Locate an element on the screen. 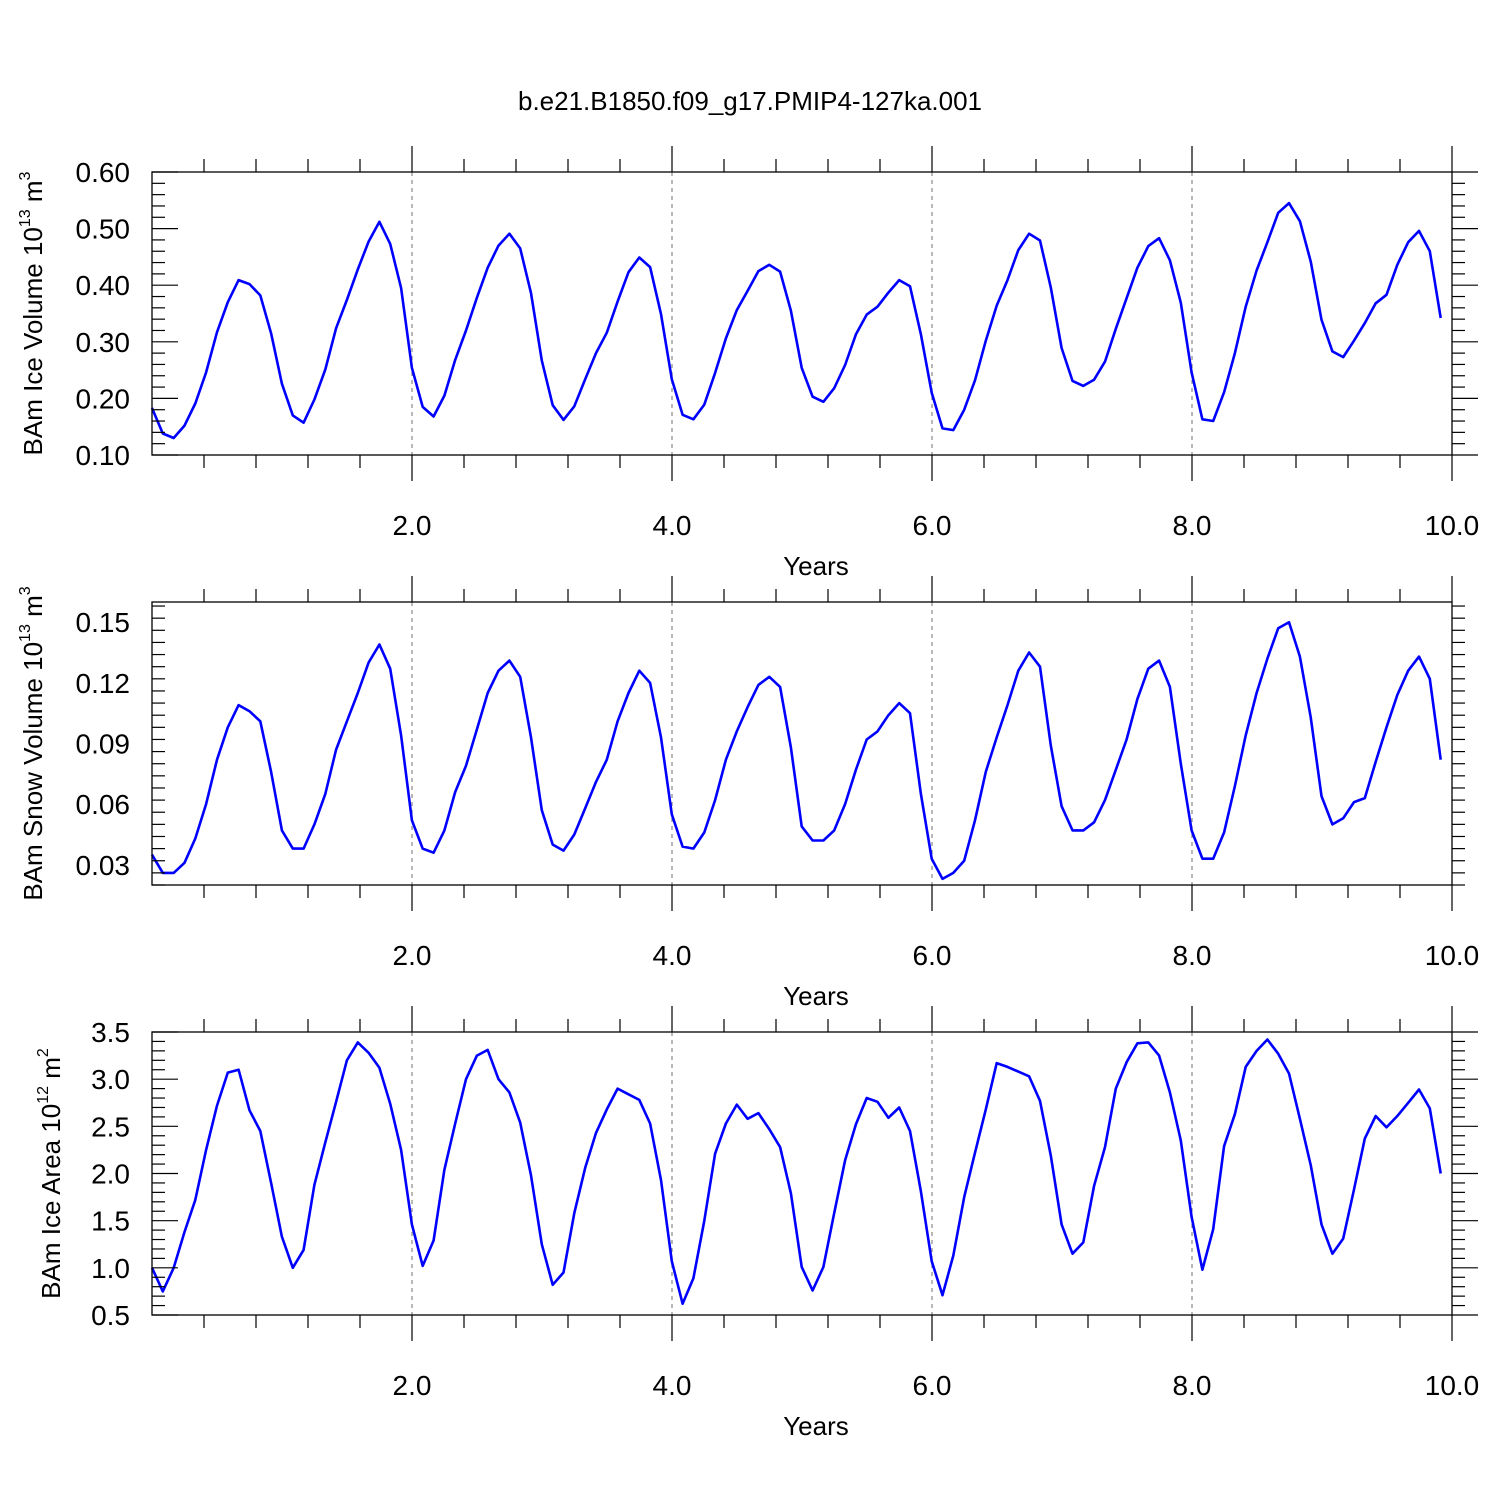 The width and height of the screenshot is (1500, 1500). y-tick-label: 0.40 is located at coordinates (103, 285).